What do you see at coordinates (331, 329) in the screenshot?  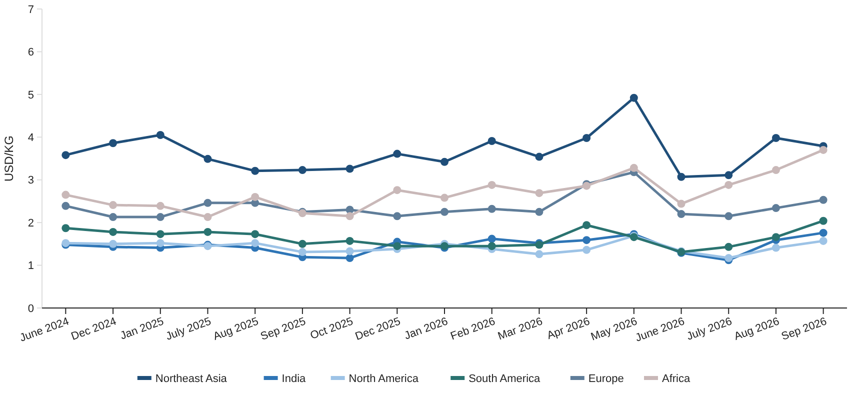 I see `x-tick-label: Oct 2025` at bounding box center [331, 329].